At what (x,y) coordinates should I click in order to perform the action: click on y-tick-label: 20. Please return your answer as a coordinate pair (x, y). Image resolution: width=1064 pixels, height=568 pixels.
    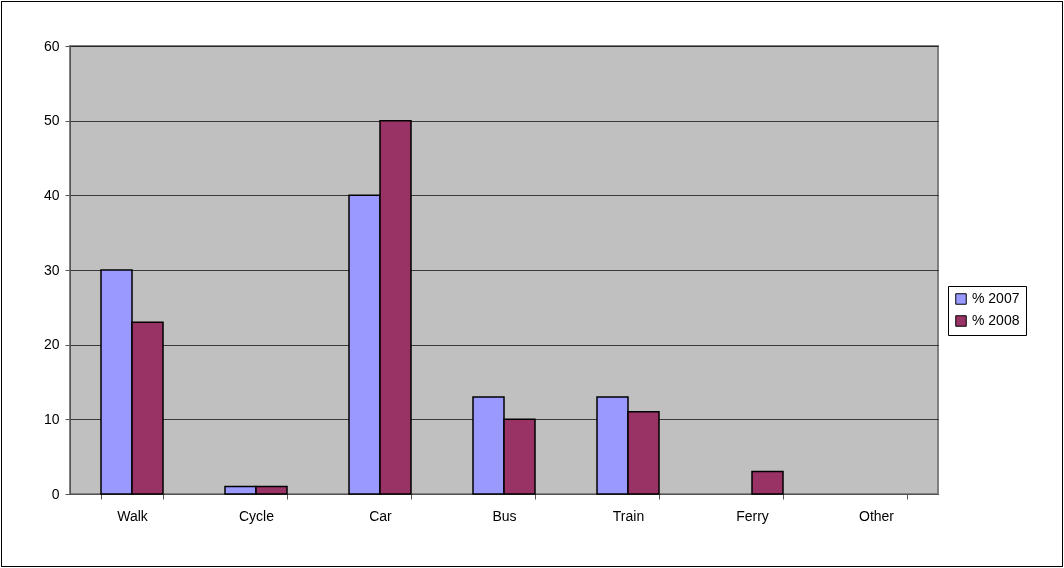
    Looking at the image, I should click on (51, 344).